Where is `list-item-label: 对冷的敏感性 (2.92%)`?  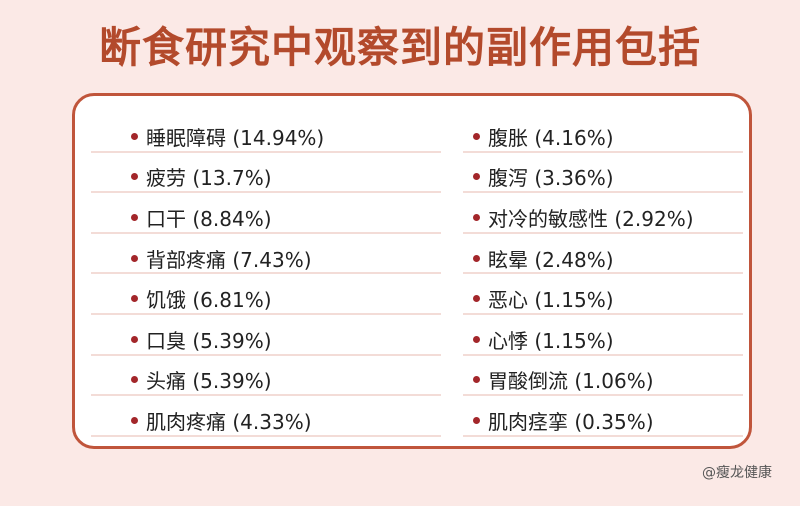
list-item-label: 对冷的敏感性 (2.92%) is located at coordinates (591, 218).